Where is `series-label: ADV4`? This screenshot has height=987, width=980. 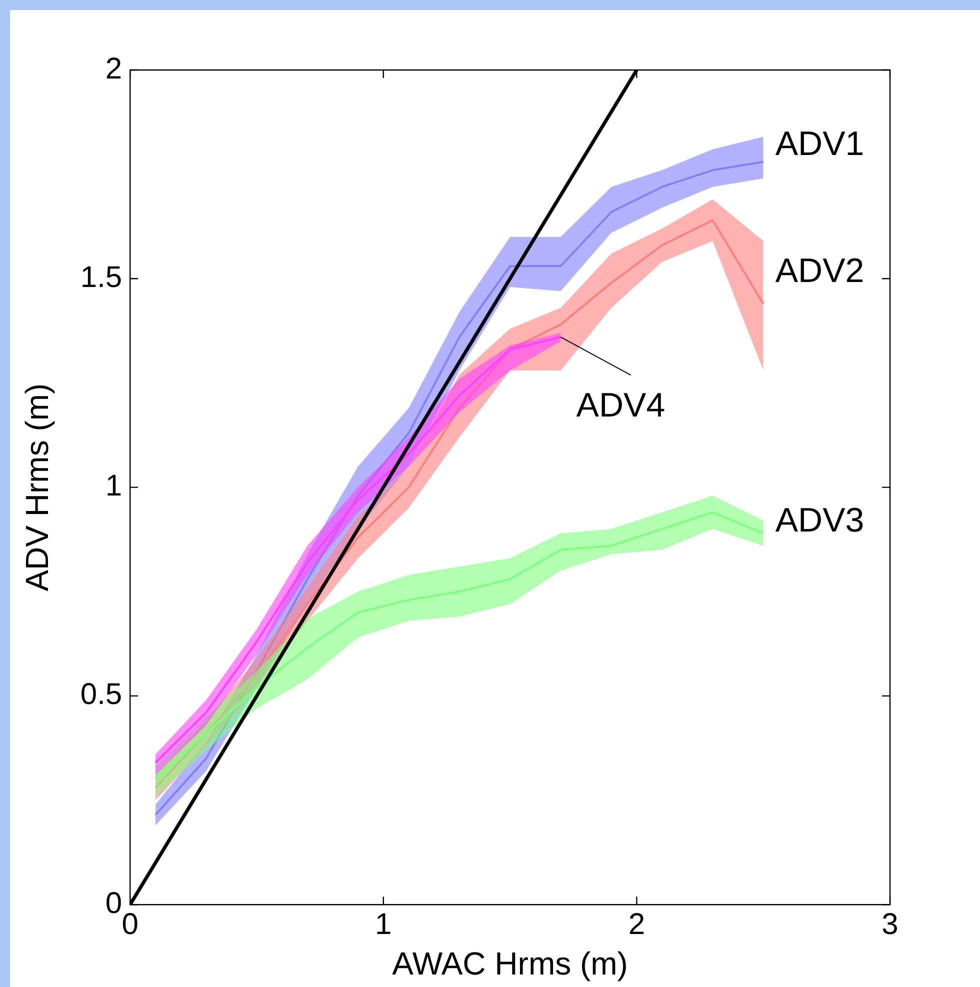
series-label: ADV4 is located at coordinates (621, 405).